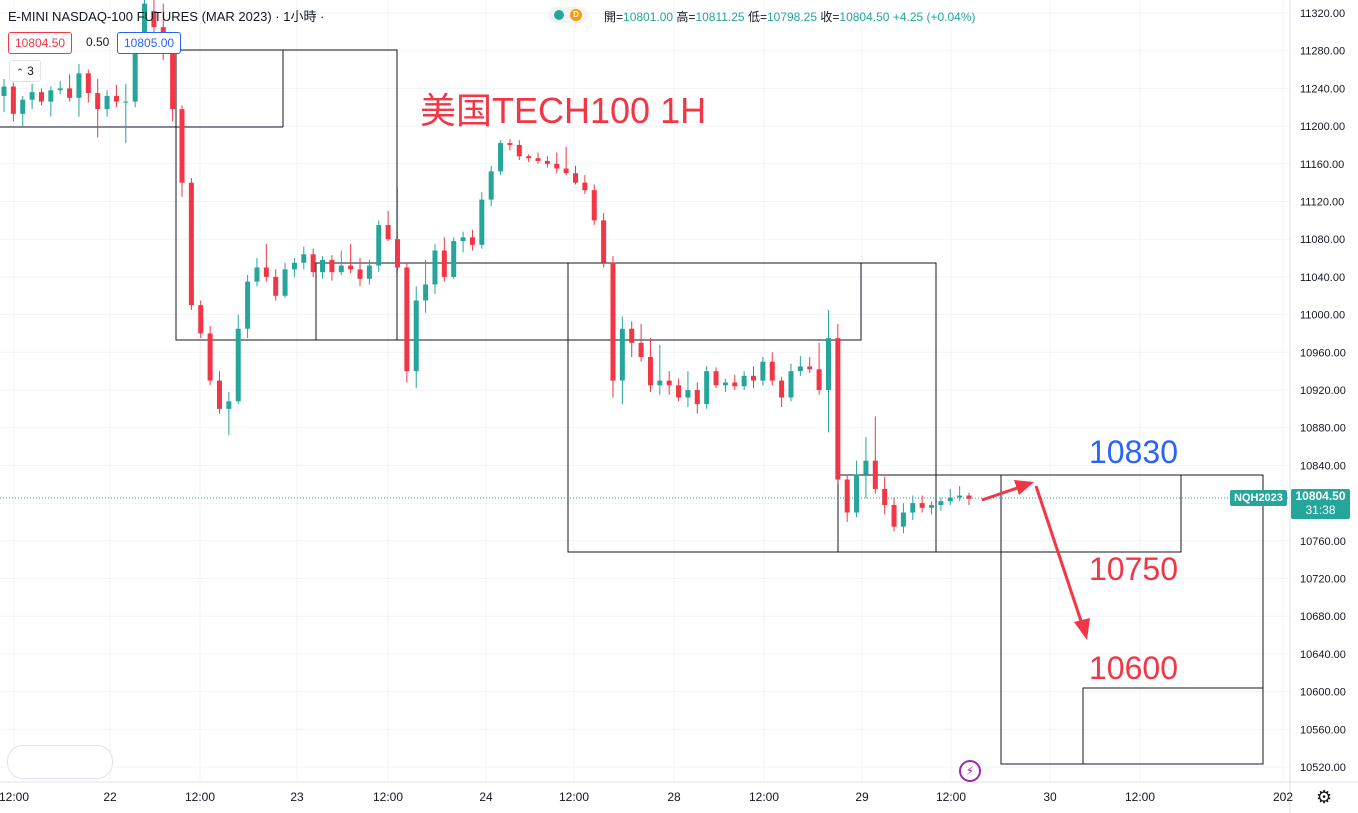  What do you see at coordinates (149, 43) in the screenshot?
I see `ask-price: 10805.00` at bounding box center [149, 43].